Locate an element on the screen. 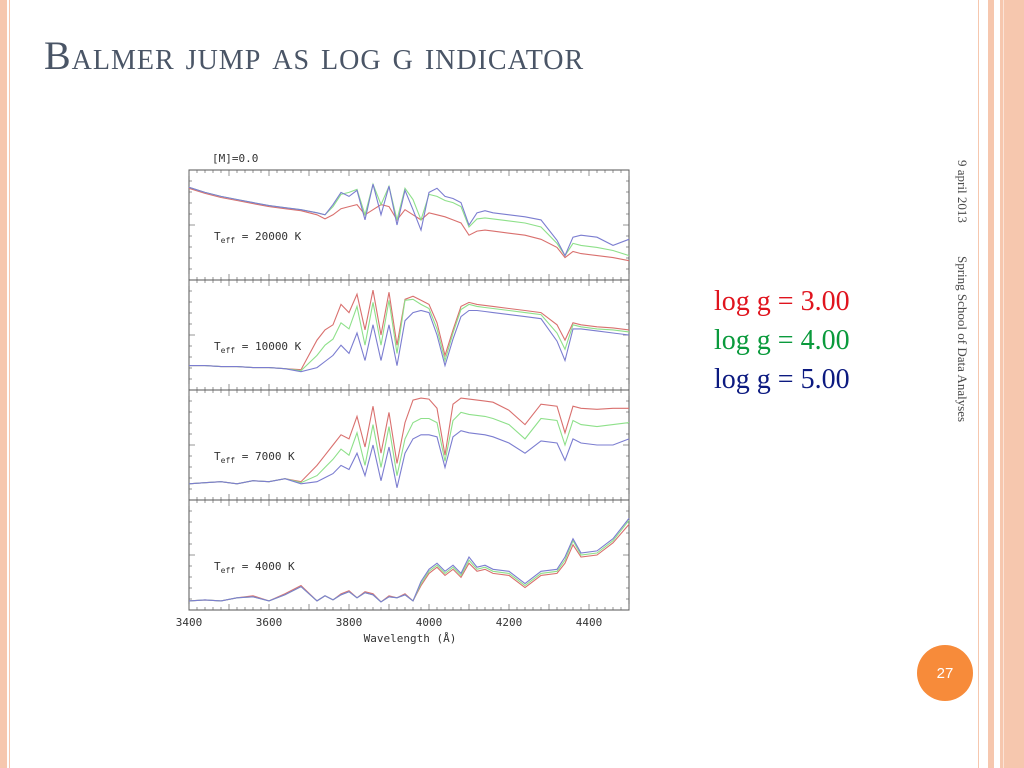 This screenshot has width=1024, height=768. slide-number-badge: 27 is located at coordinates (945, 673).